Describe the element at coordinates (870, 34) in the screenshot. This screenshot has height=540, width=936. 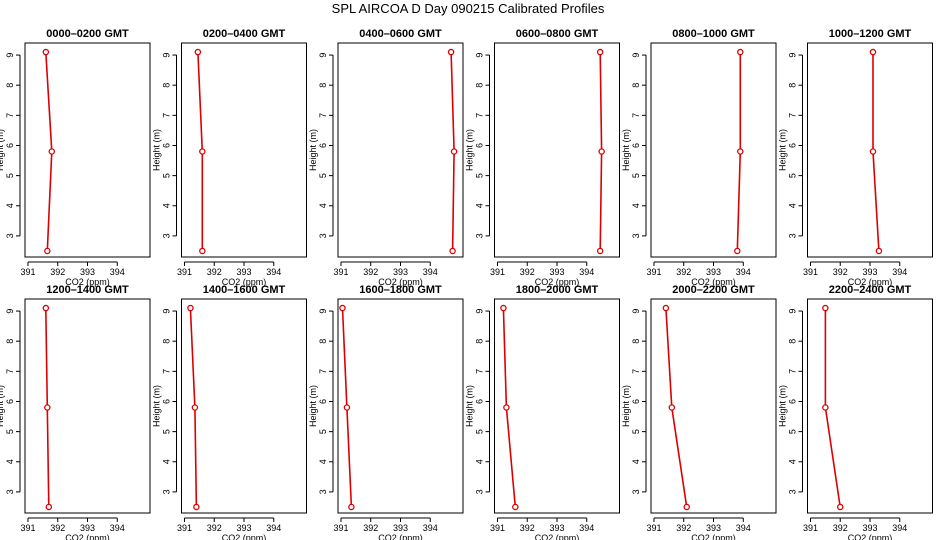
I see `panel-title: 1000–1200 GMT` at that location.